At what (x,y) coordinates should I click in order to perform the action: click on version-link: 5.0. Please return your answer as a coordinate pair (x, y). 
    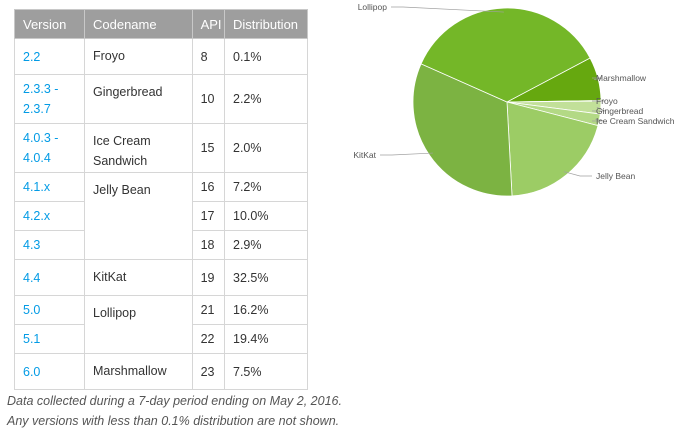
    Looking at the image, I should click on (49, 310).